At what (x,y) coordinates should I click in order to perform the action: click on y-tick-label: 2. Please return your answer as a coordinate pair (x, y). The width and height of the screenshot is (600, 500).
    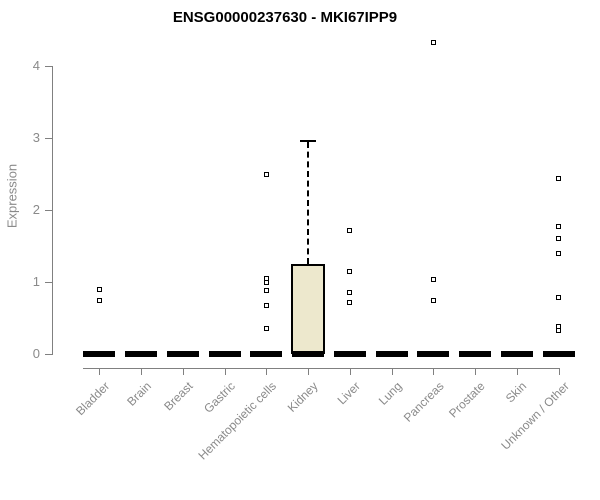
    Looking at the image, I should click on (36, 209).